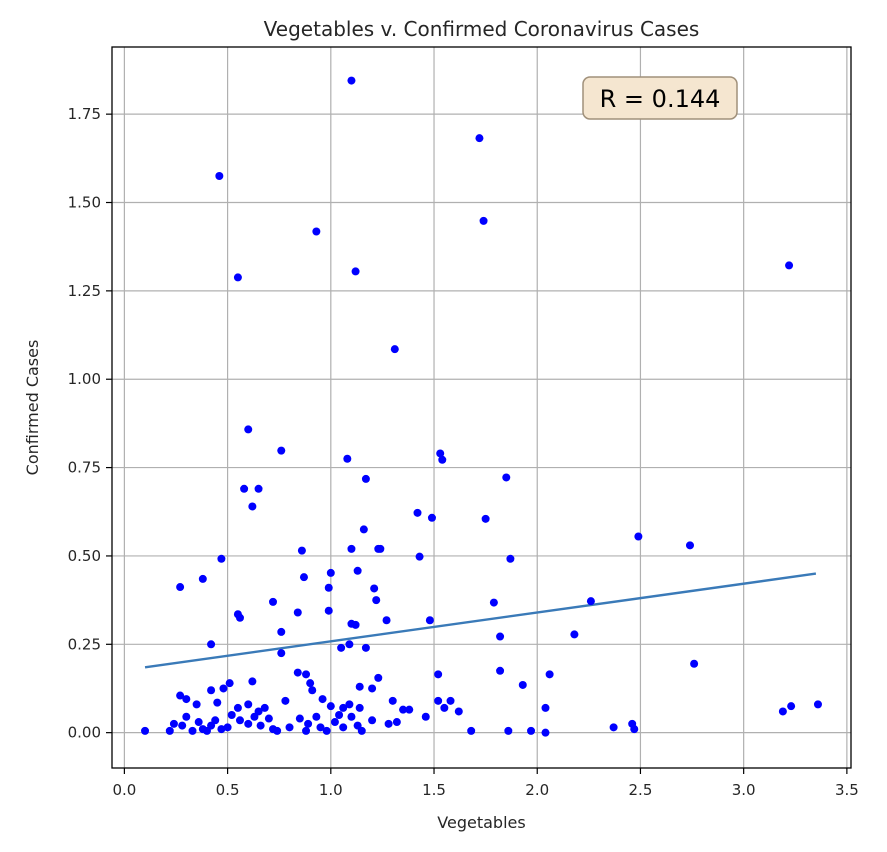 This screenshot has height=852, width=887. I want to click on x-tick-label: 1.5, so click(434, 790).